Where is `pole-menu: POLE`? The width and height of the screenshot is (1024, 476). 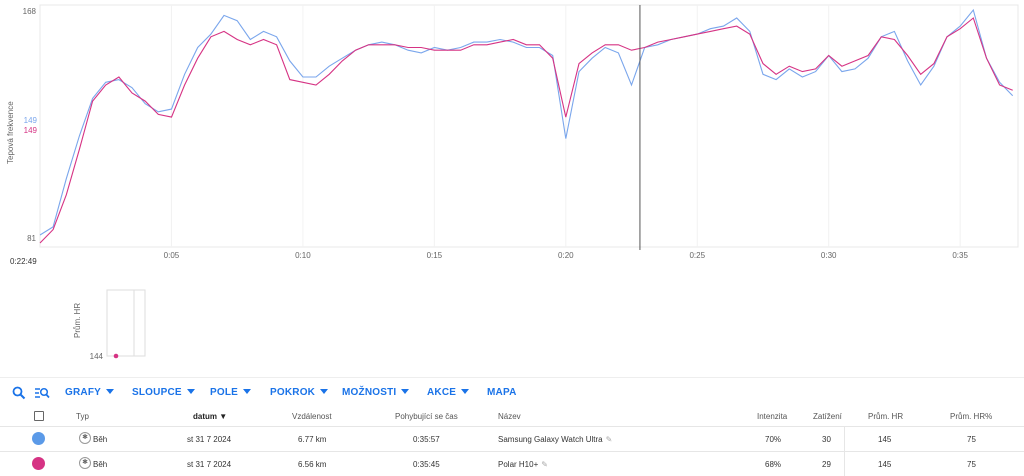
pole-menu: POLE is located at coordinates (231, 392).